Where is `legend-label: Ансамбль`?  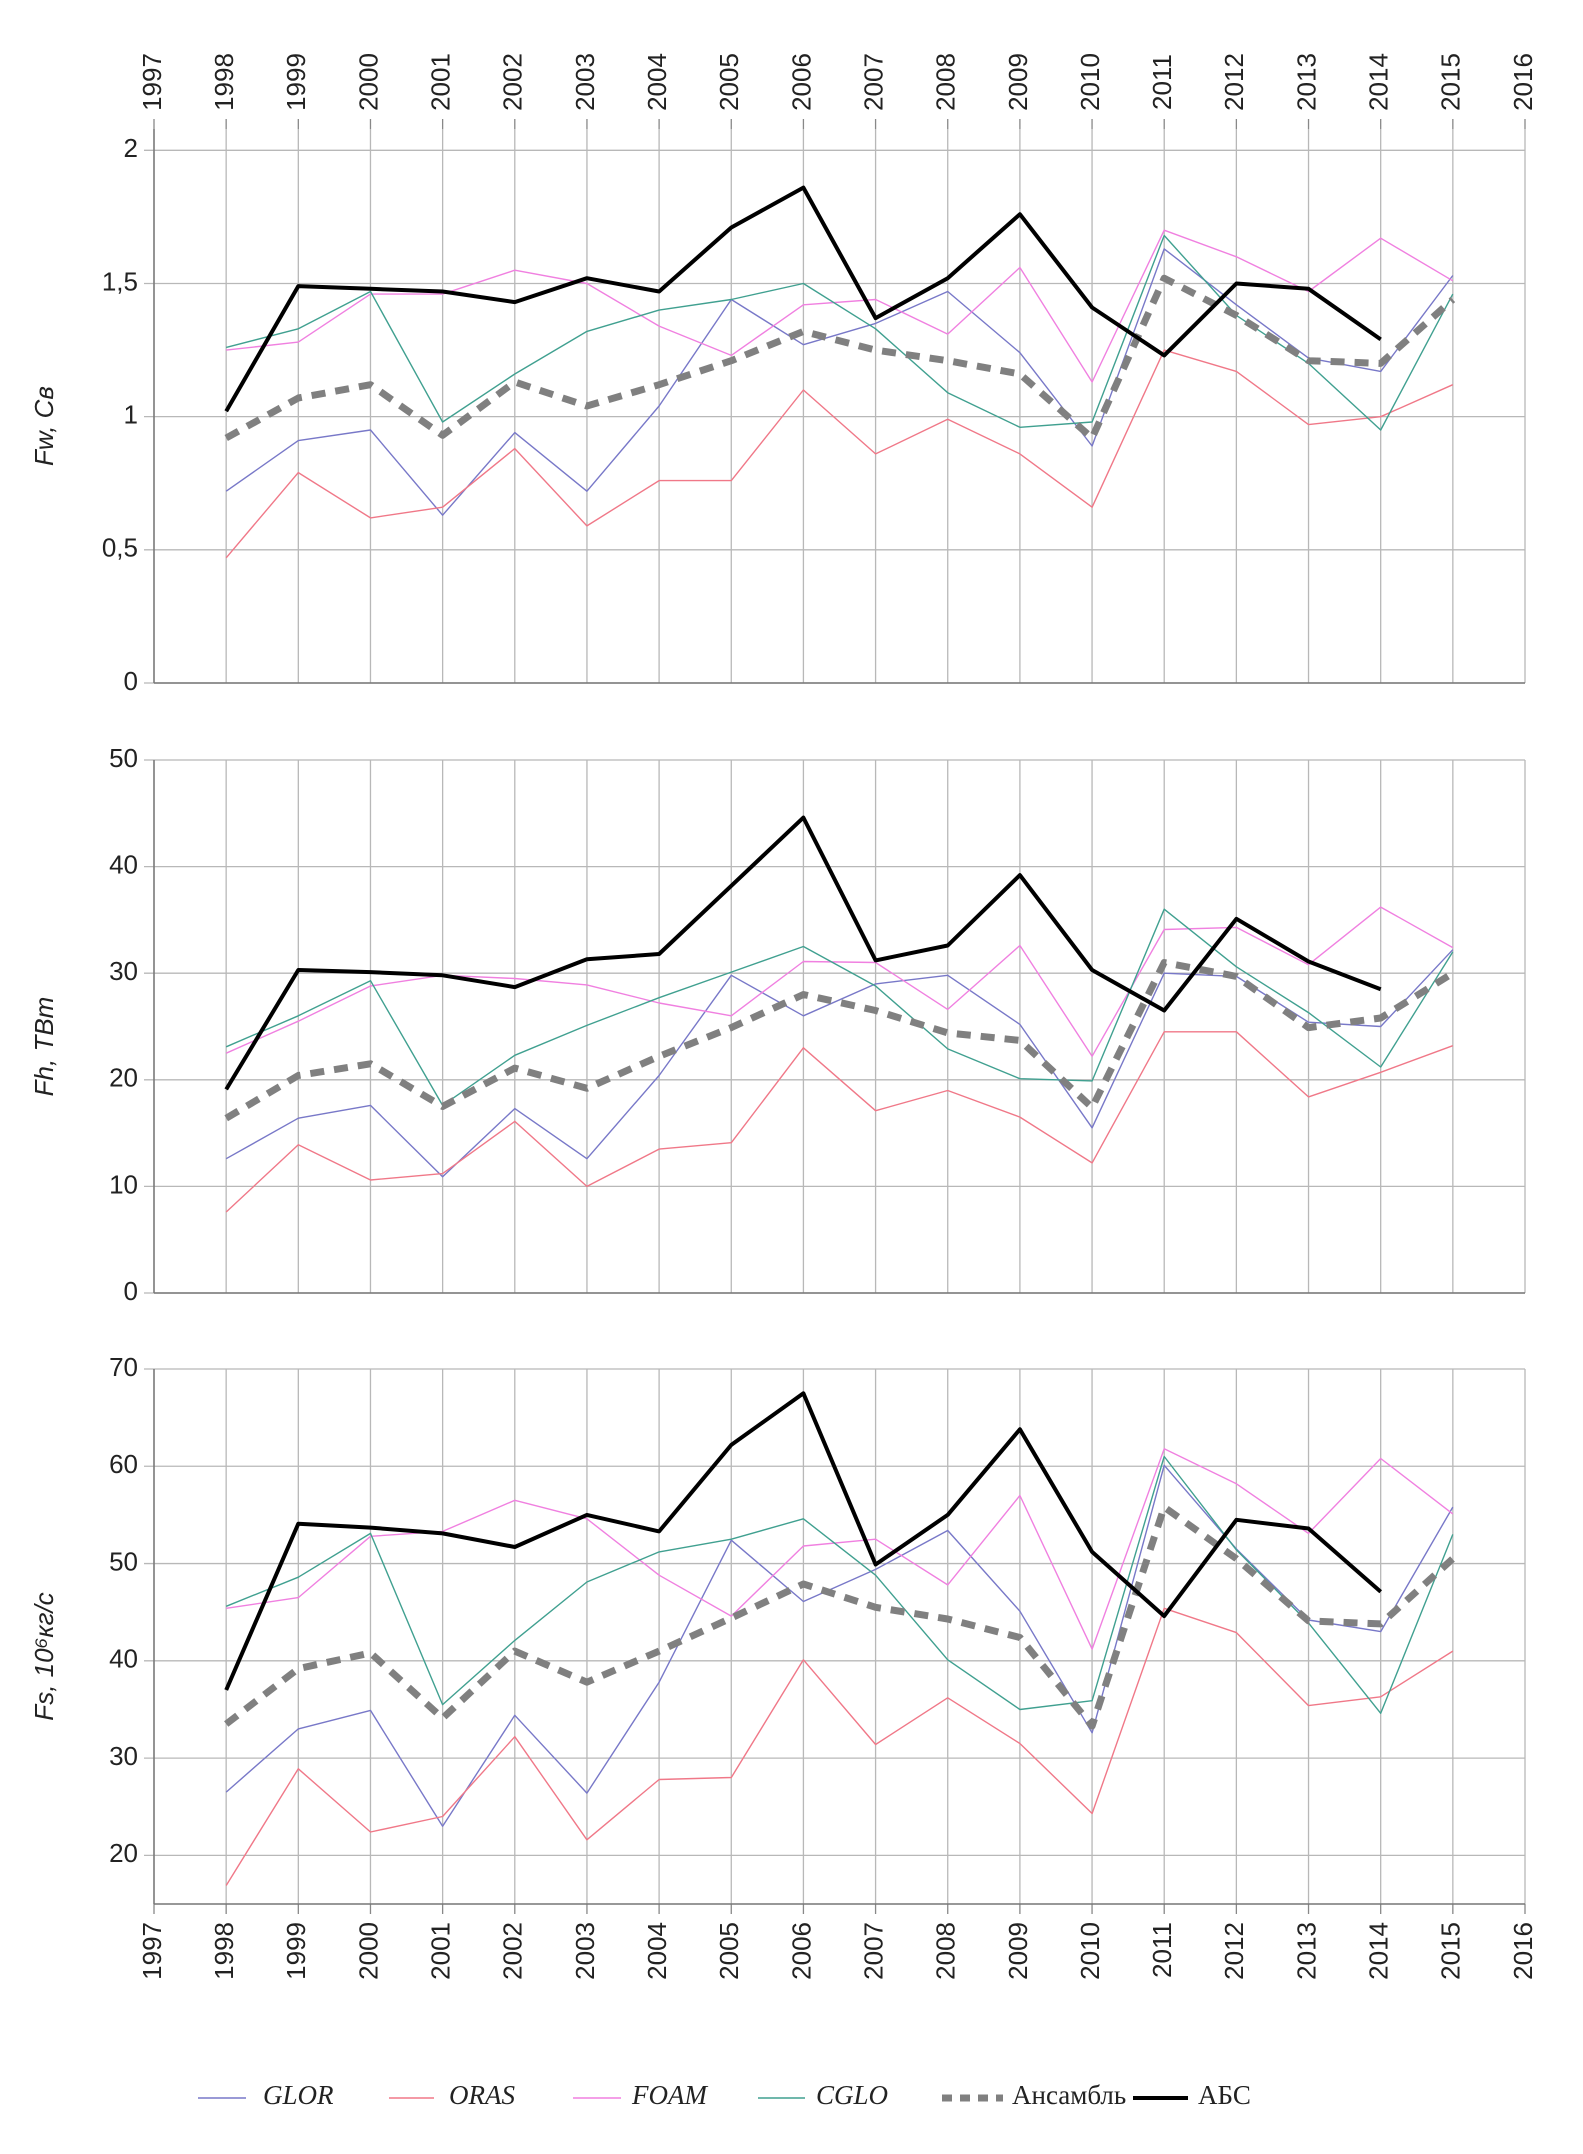 legend-label: Ансамбль is located at coordinates (1069, 2095).